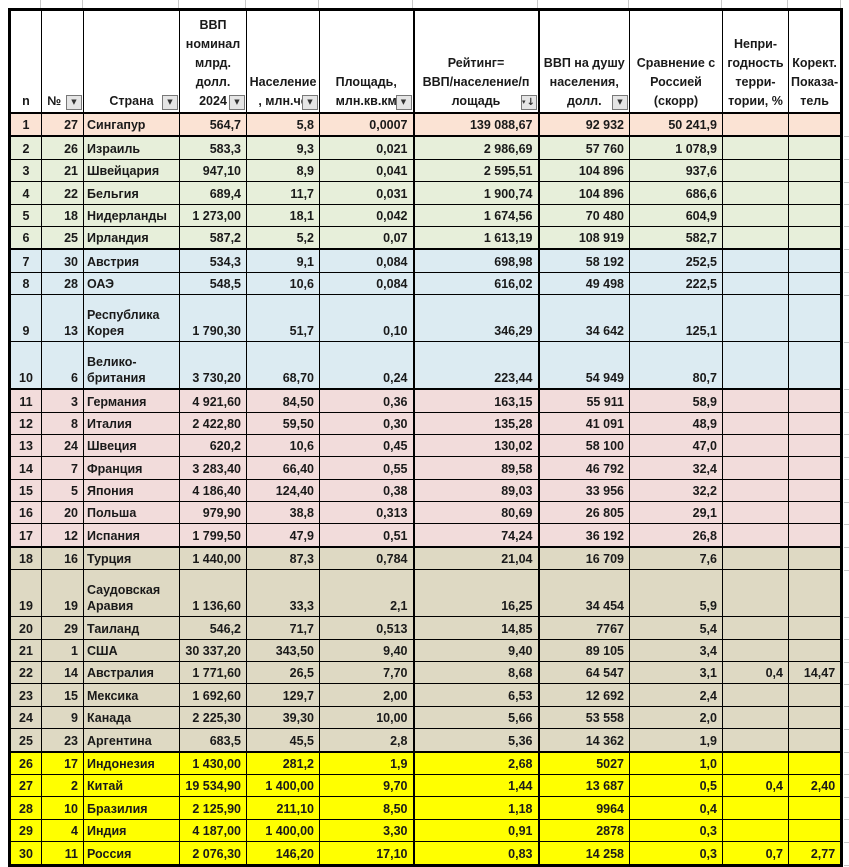  Describe the element at coordinates (62, 61) in the screenshot. I see `column-header-num: № ▼` at that location.